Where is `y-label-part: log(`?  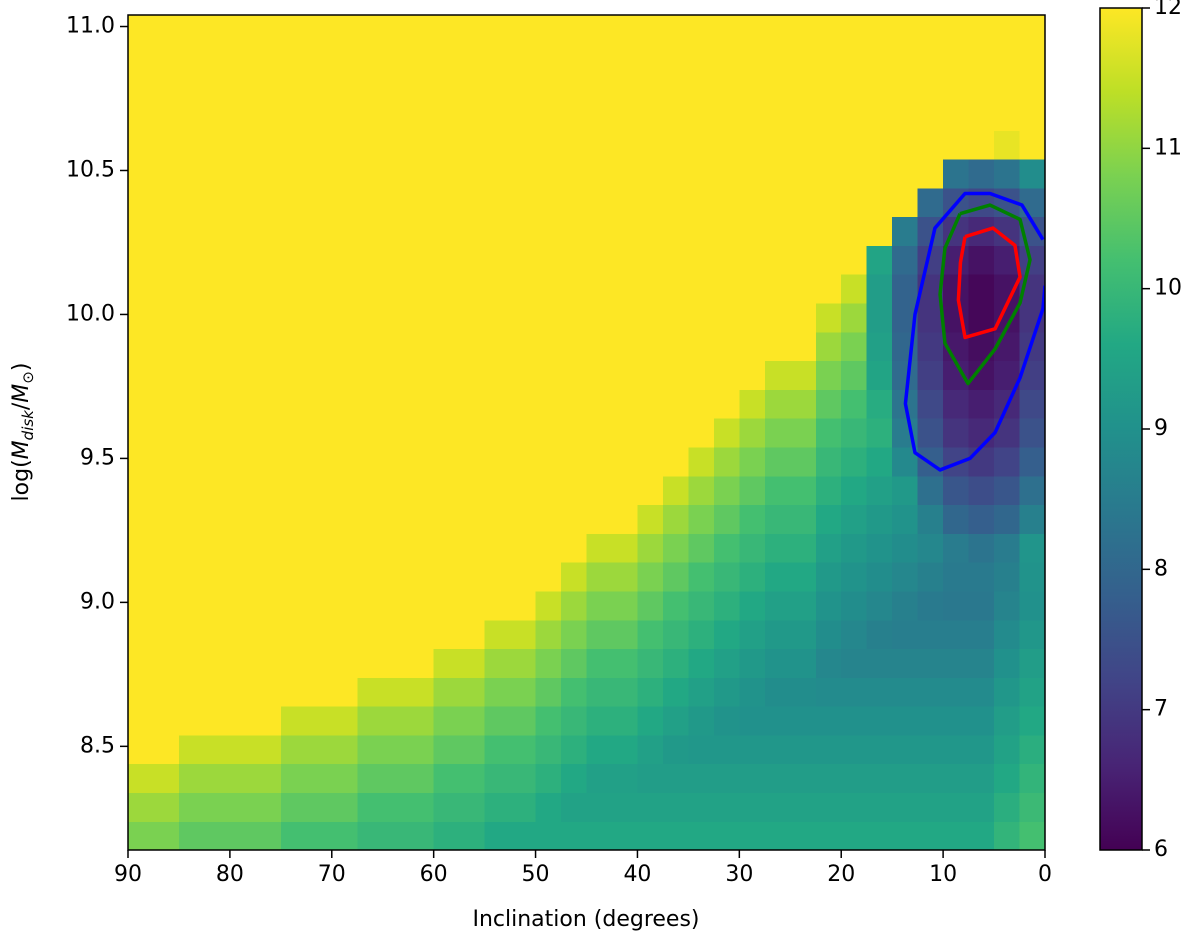
y-label-part: log( is located at coordinates (21, 480).